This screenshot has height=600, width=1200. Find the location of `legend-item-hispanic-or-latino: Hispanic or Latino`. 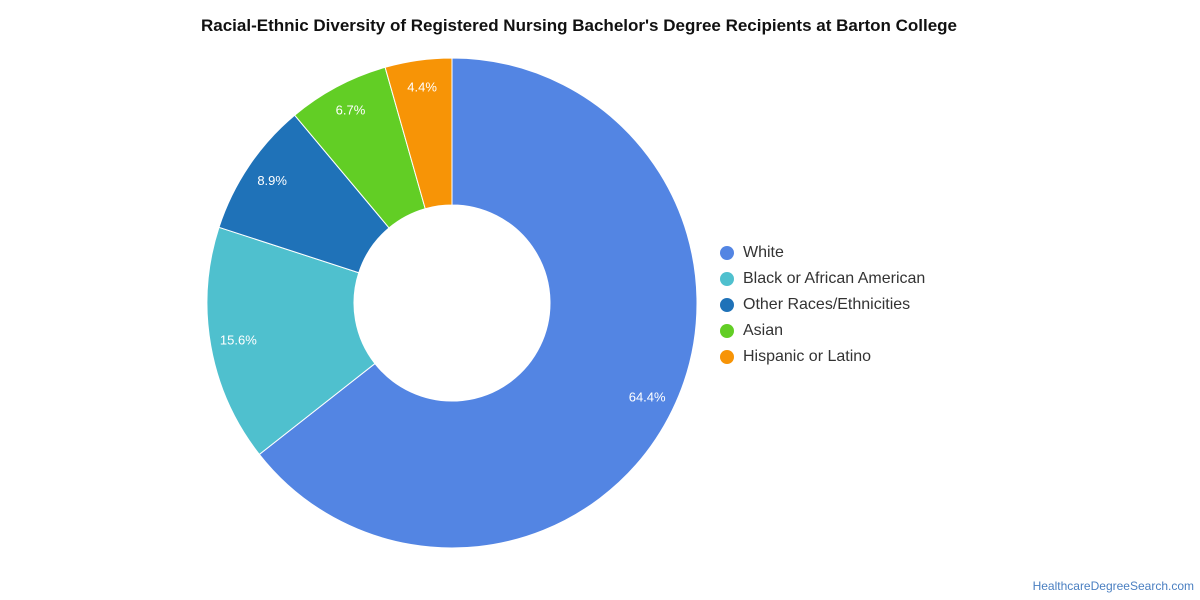

legend-item-hispanic-or-latino: Hispanic or Latino is located at coordinates (822, 357).